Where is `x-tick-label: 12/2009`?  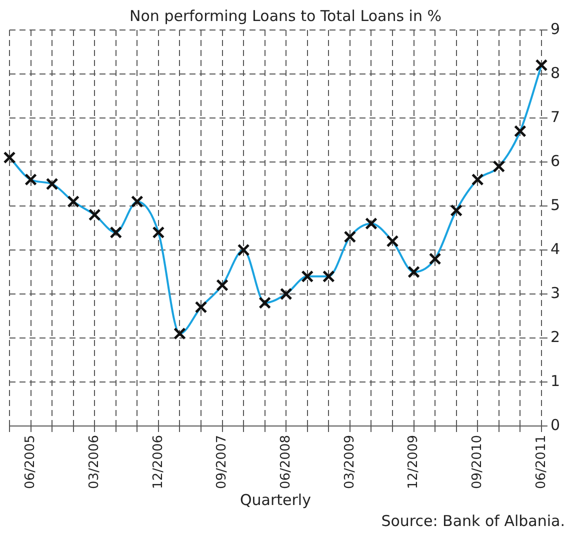
x-tick-label: 12/2009 is located at coordinates (414, 462).